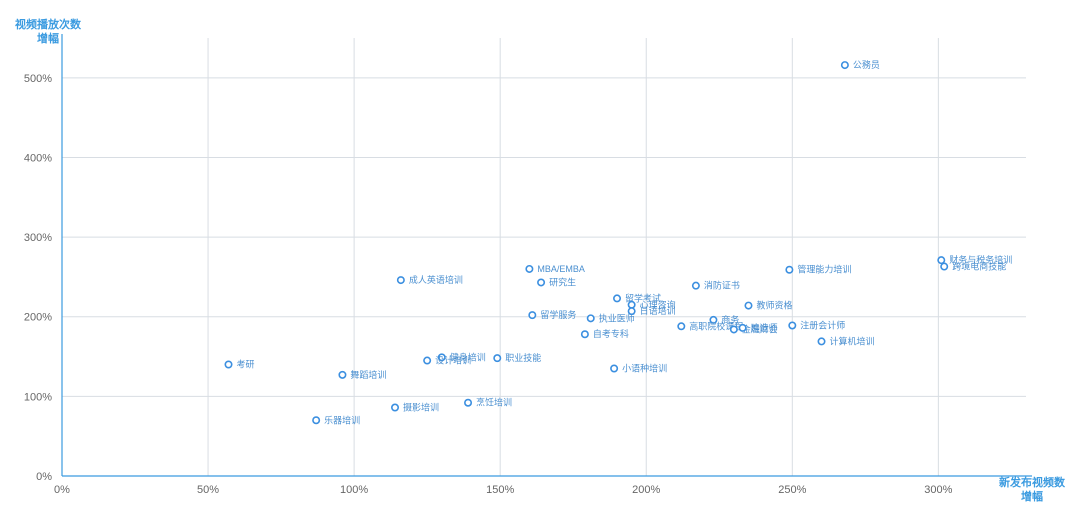 The image size is (1080, 511). What do you see at coordinates (468, 356) in the screenshot?
I see `data-label: 健身培训` at bounding box center [468, 356].